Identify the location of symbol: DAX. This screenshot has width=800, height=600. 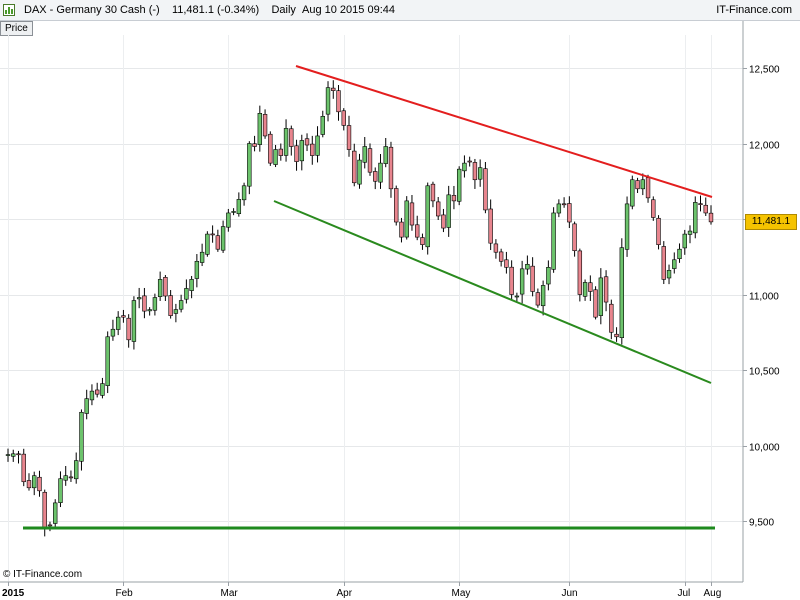
(35, 10).